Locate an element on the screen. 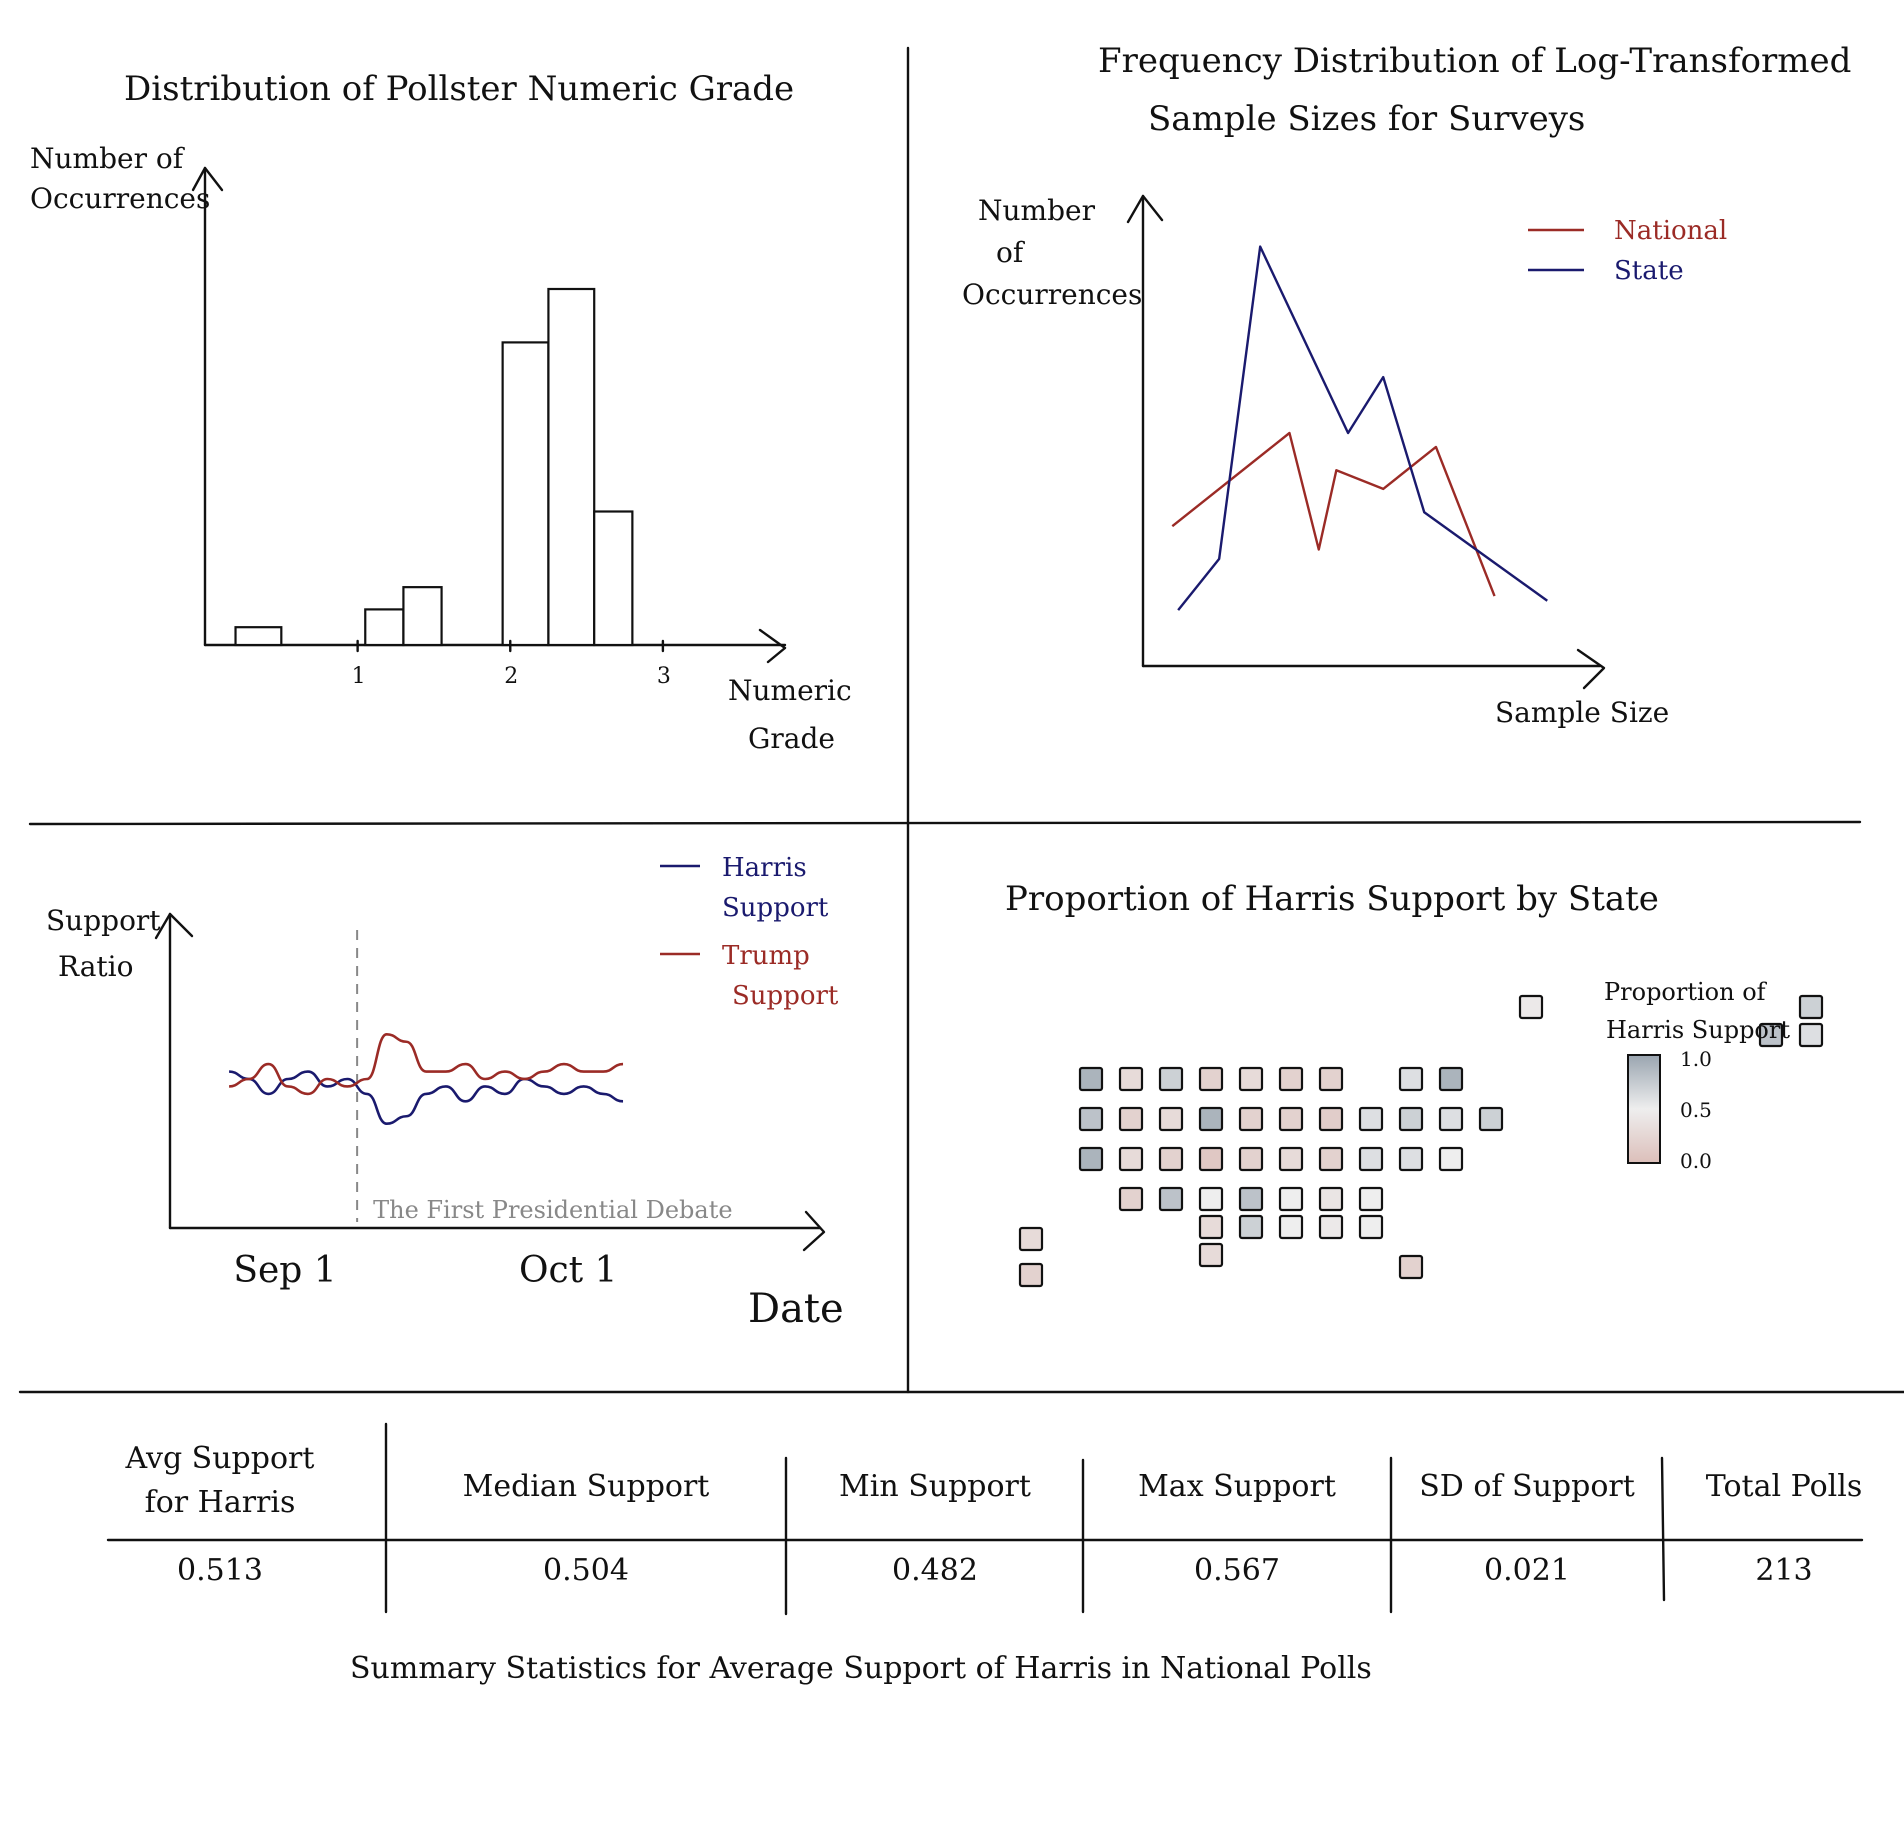 The width and height of the screenshot is (1904, 1838). sample-series is located at coordinates (1359, 428).